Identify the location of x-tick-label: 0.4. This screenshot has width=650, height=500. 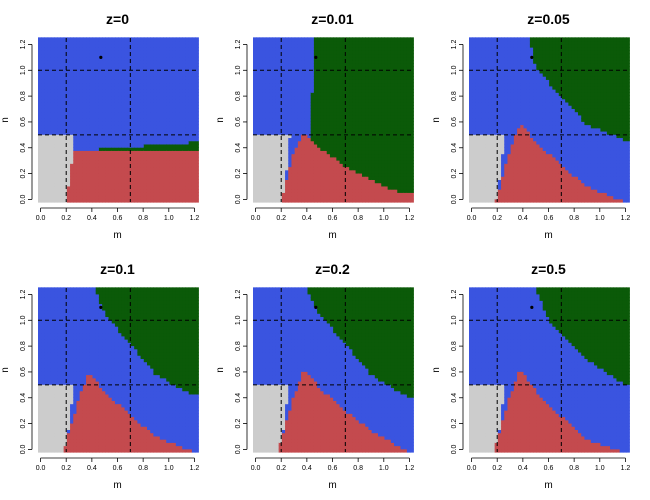
(92, 218).